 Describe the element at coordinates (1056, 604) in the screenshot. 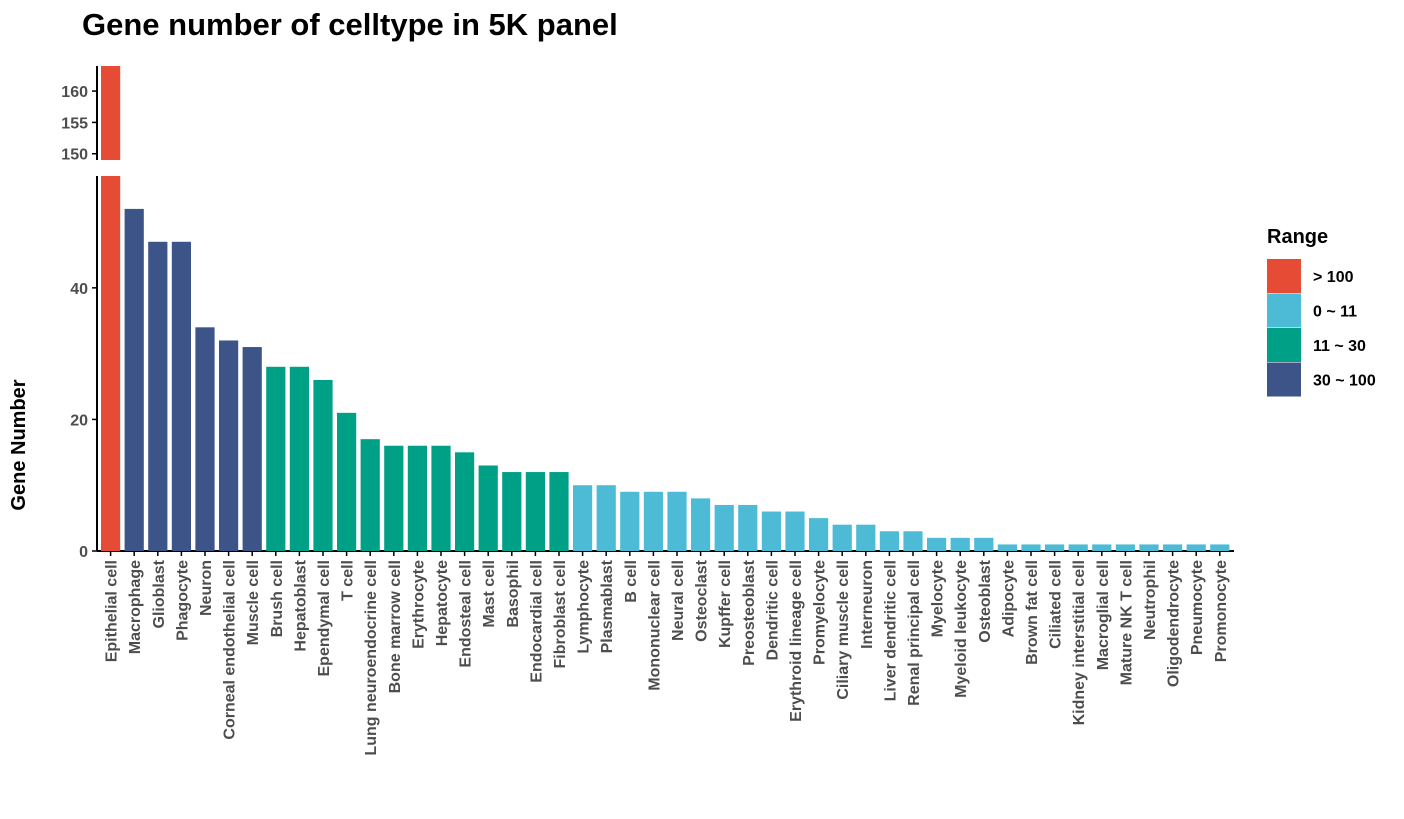

I see `x-tick-label: Ciliated cell` at that location.